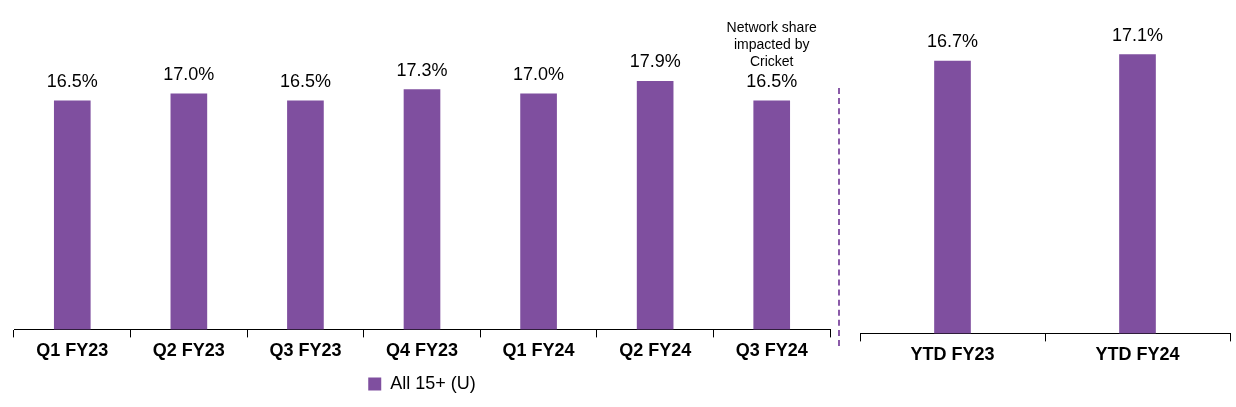 The image size is (1236, 407). I want to click on annotation: Network share impacted by Cricket, so click(772, 43).